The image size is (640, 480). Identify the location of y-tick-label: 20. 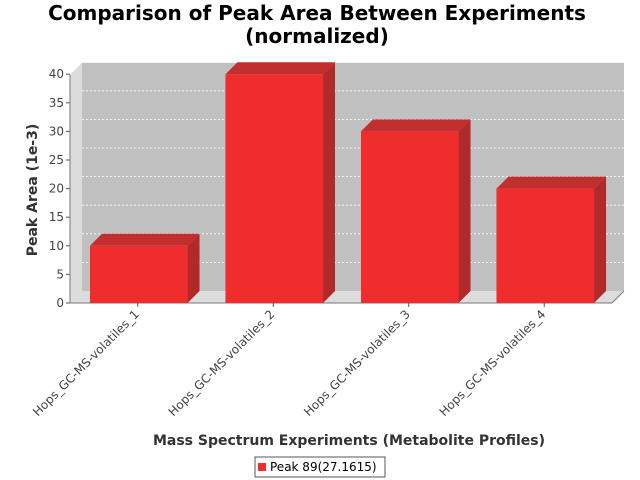
(56, 189).